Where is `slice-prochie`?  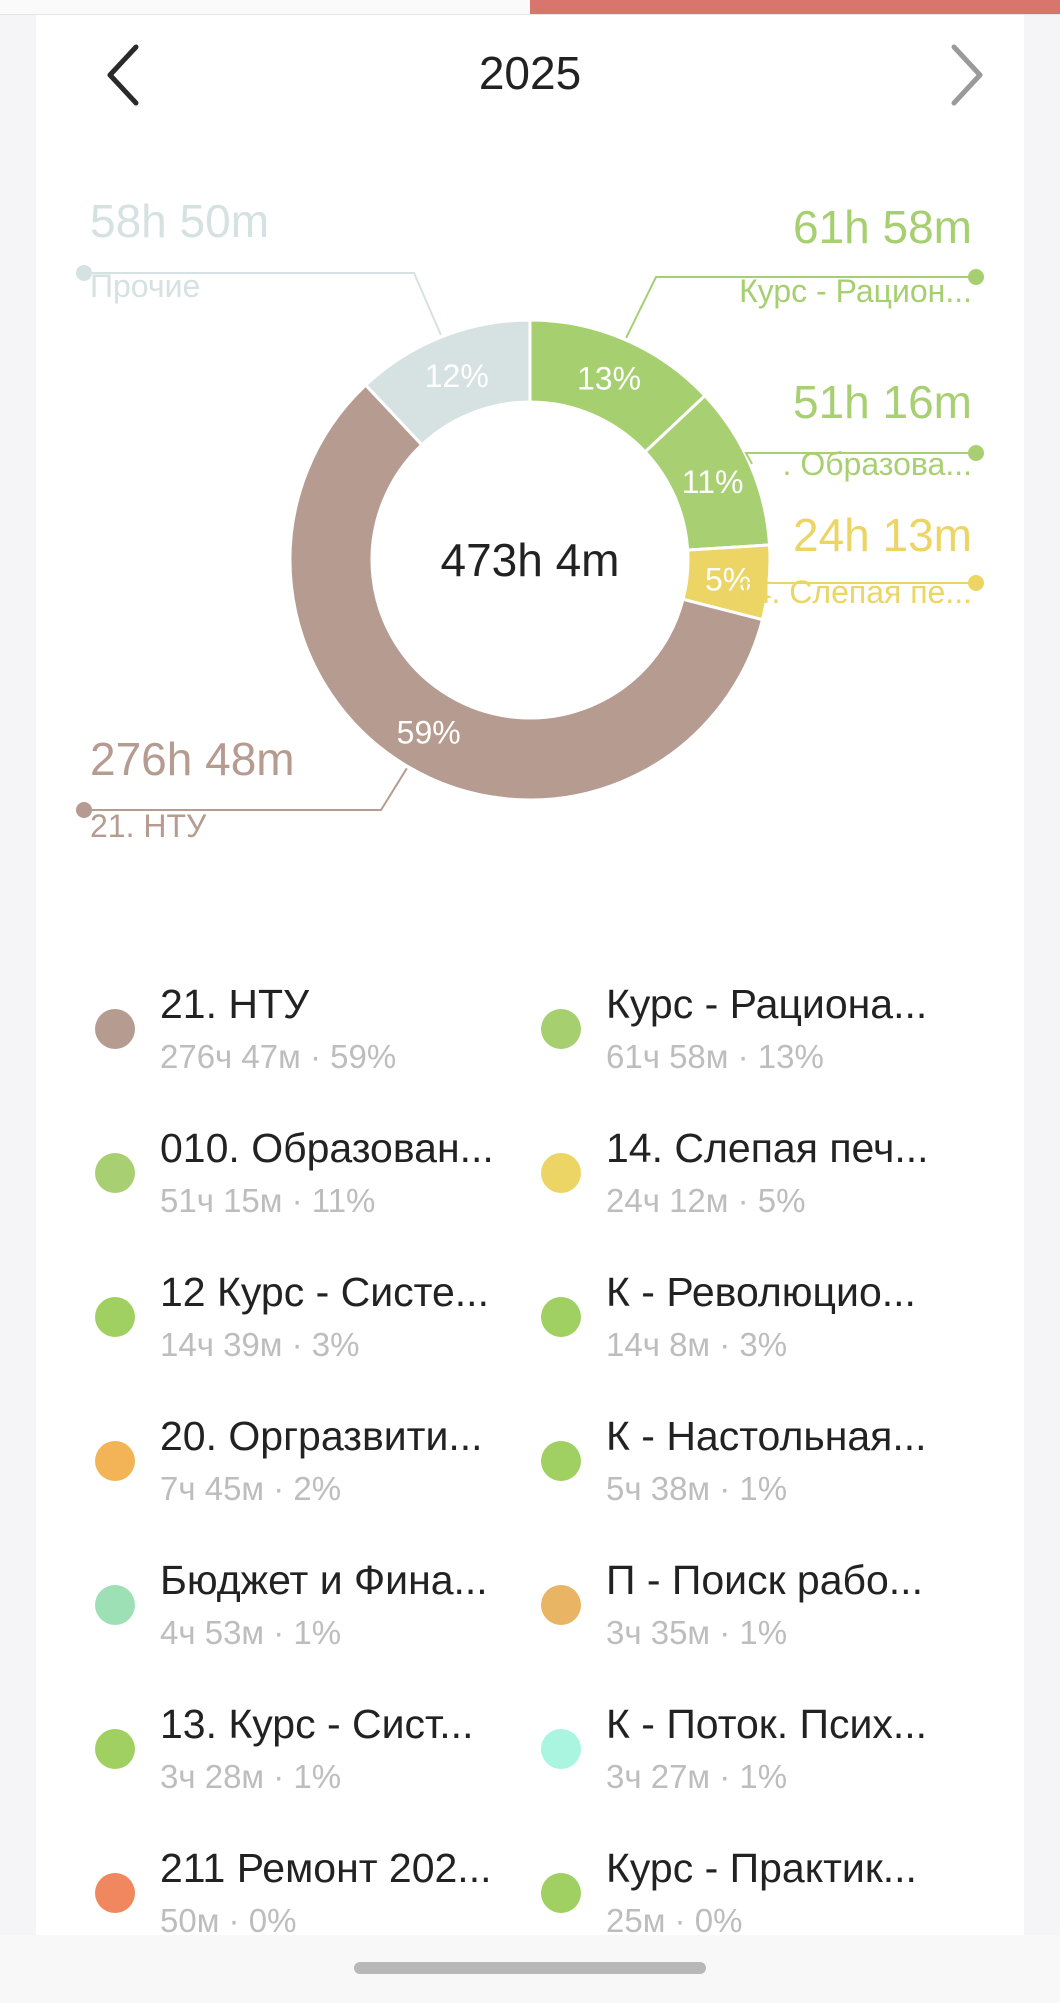
slice-prochie is located at coordinates (447, 382).